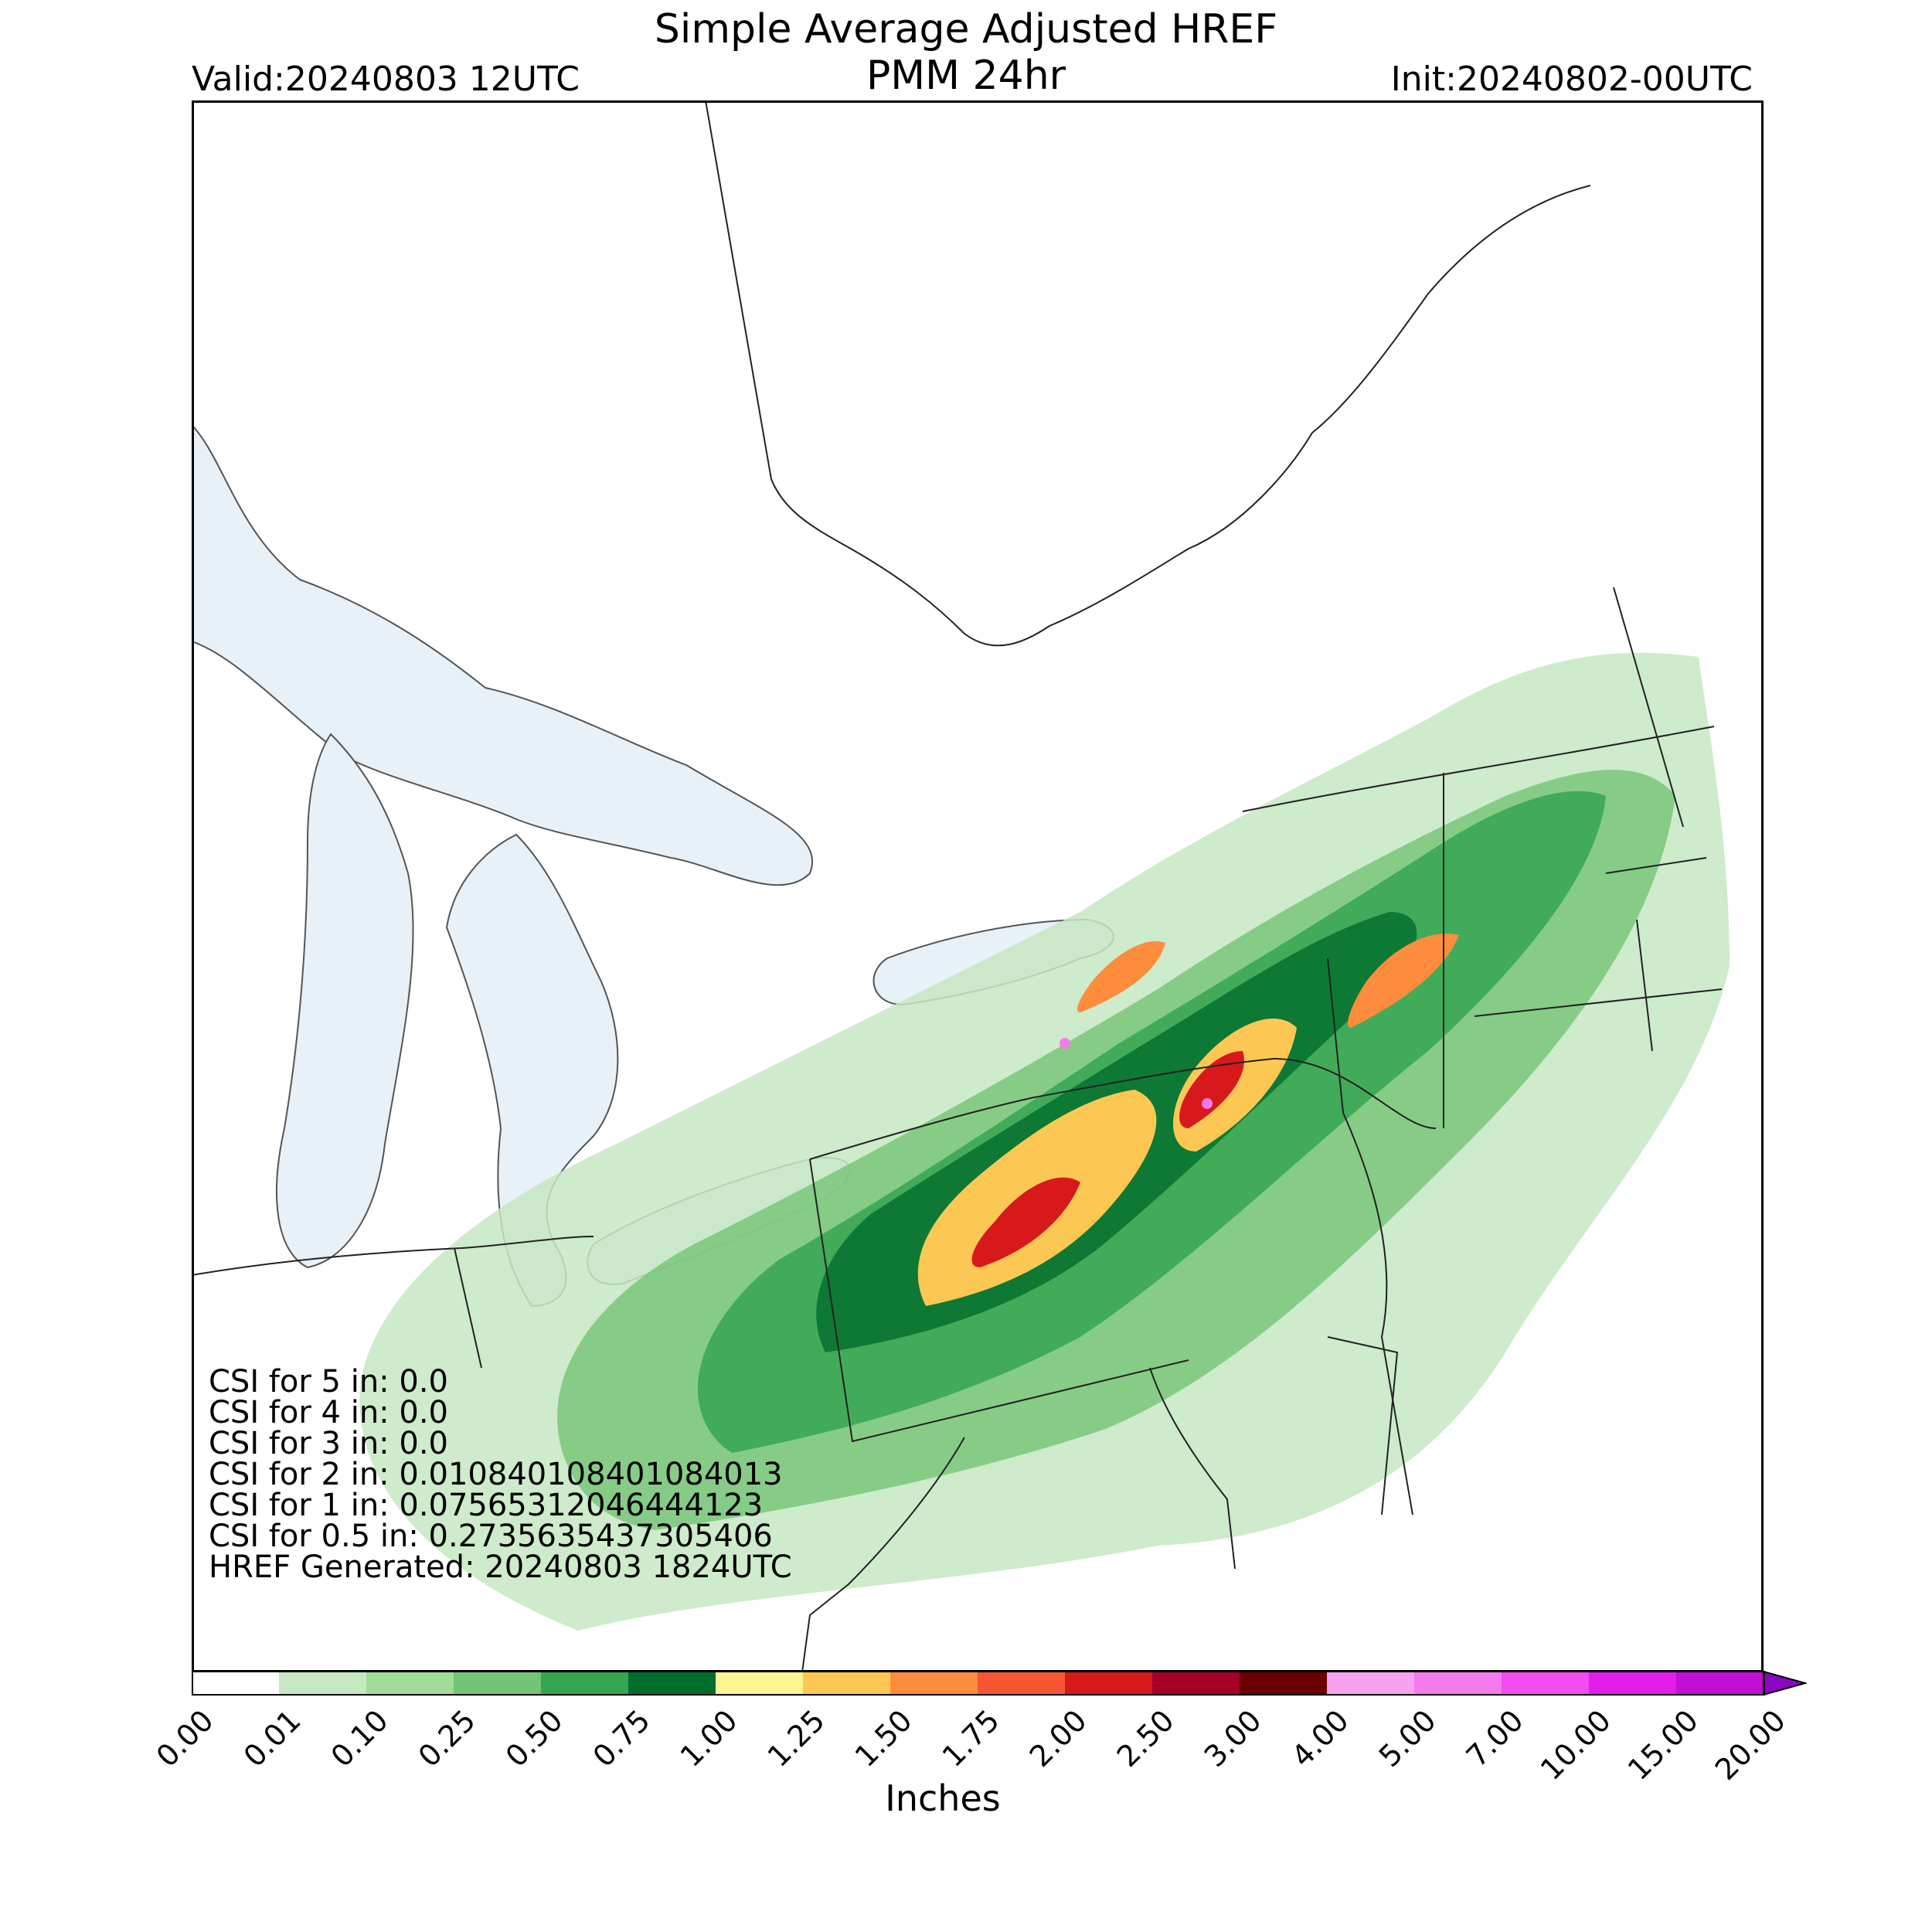  Describe the element at coordinates (386, 79) in the screenshot. I see `valid-time-label: Valid:20240803 12UTC` at that location.